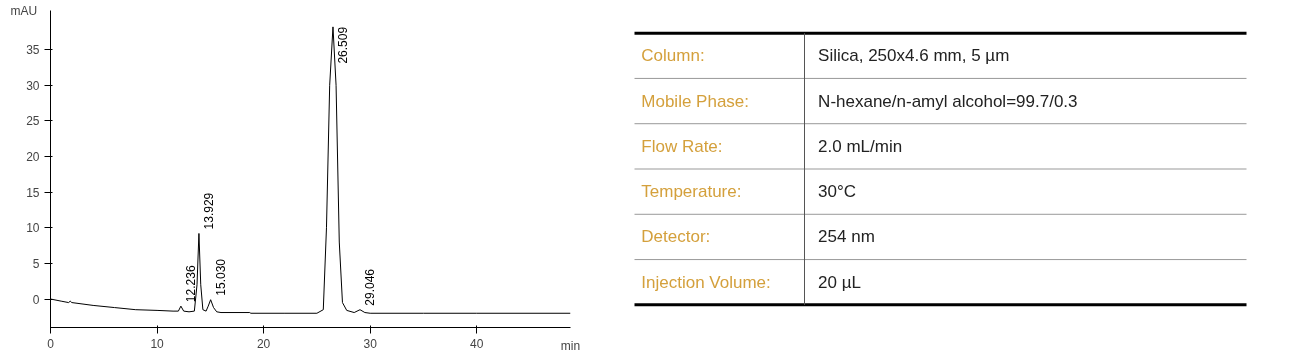  Describe the element at coordinates (157, 343) in the screenshot. I see `x-tick-label: 10` at that location.